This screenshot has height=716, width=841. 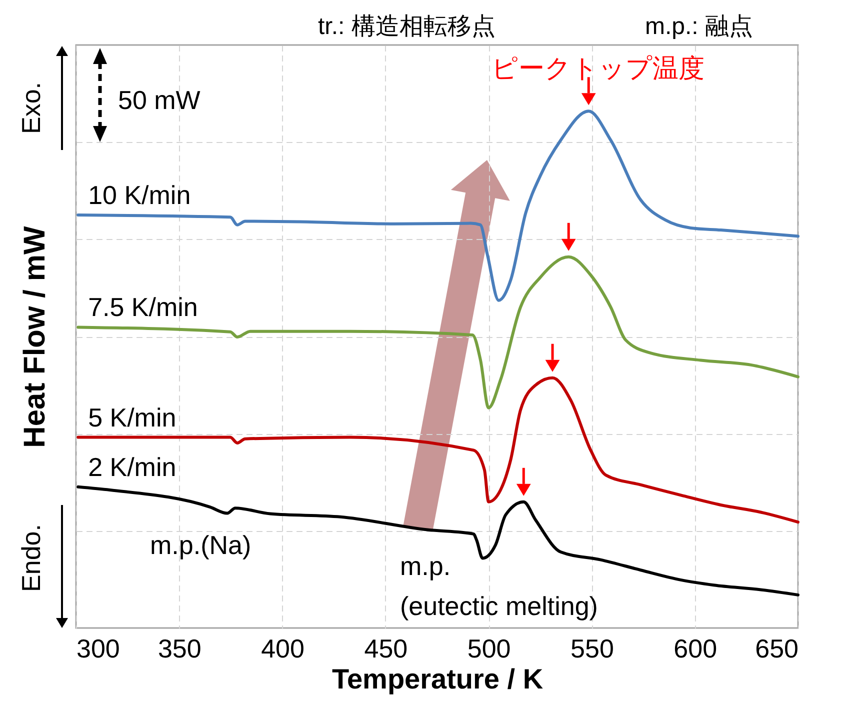 What do you see at coordinates (132, 467) in the screenshot?
I see `series-label: 2 K/min` at bounding box center [132, 467].